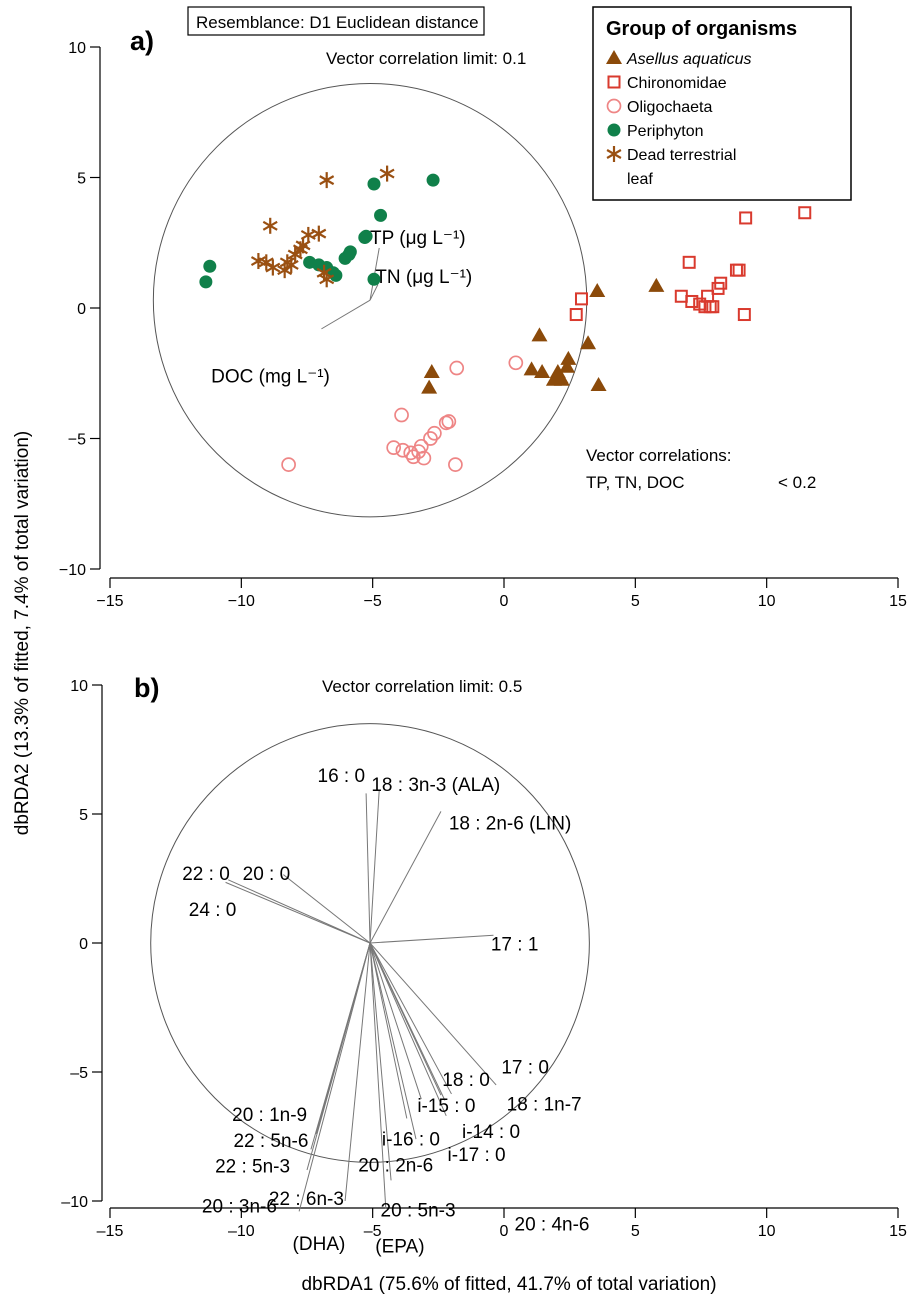 This screenshot has width=909, height=1301. Describe the element at coordinates (614, 82) in the screenshot. I see `legend-marker-square-open` at that location.